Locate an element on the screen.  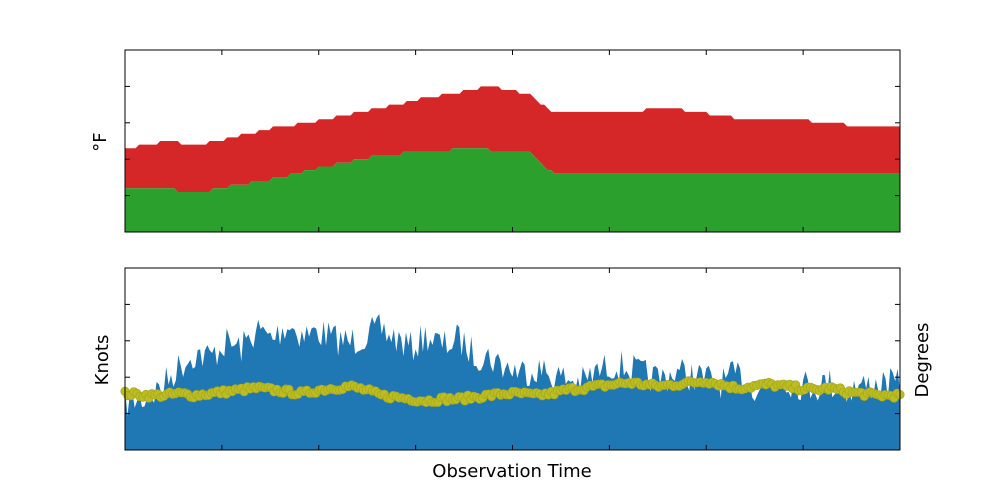
x-axis-label: Observation Time is located at coordinates (511, 471).